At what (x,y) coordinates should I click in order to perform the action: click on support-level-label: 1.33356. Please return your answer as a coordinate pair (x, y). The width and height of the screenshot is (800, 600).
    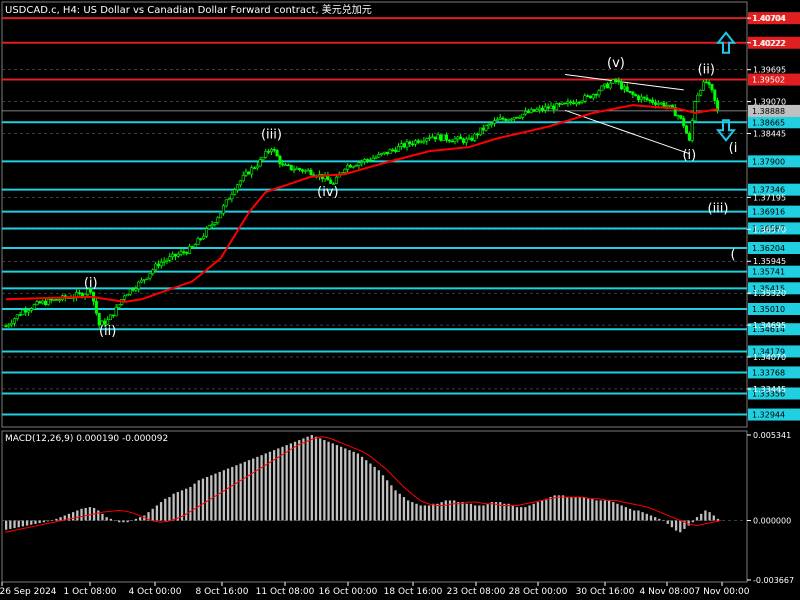
    Looking at the image, I should click on (768, 393).